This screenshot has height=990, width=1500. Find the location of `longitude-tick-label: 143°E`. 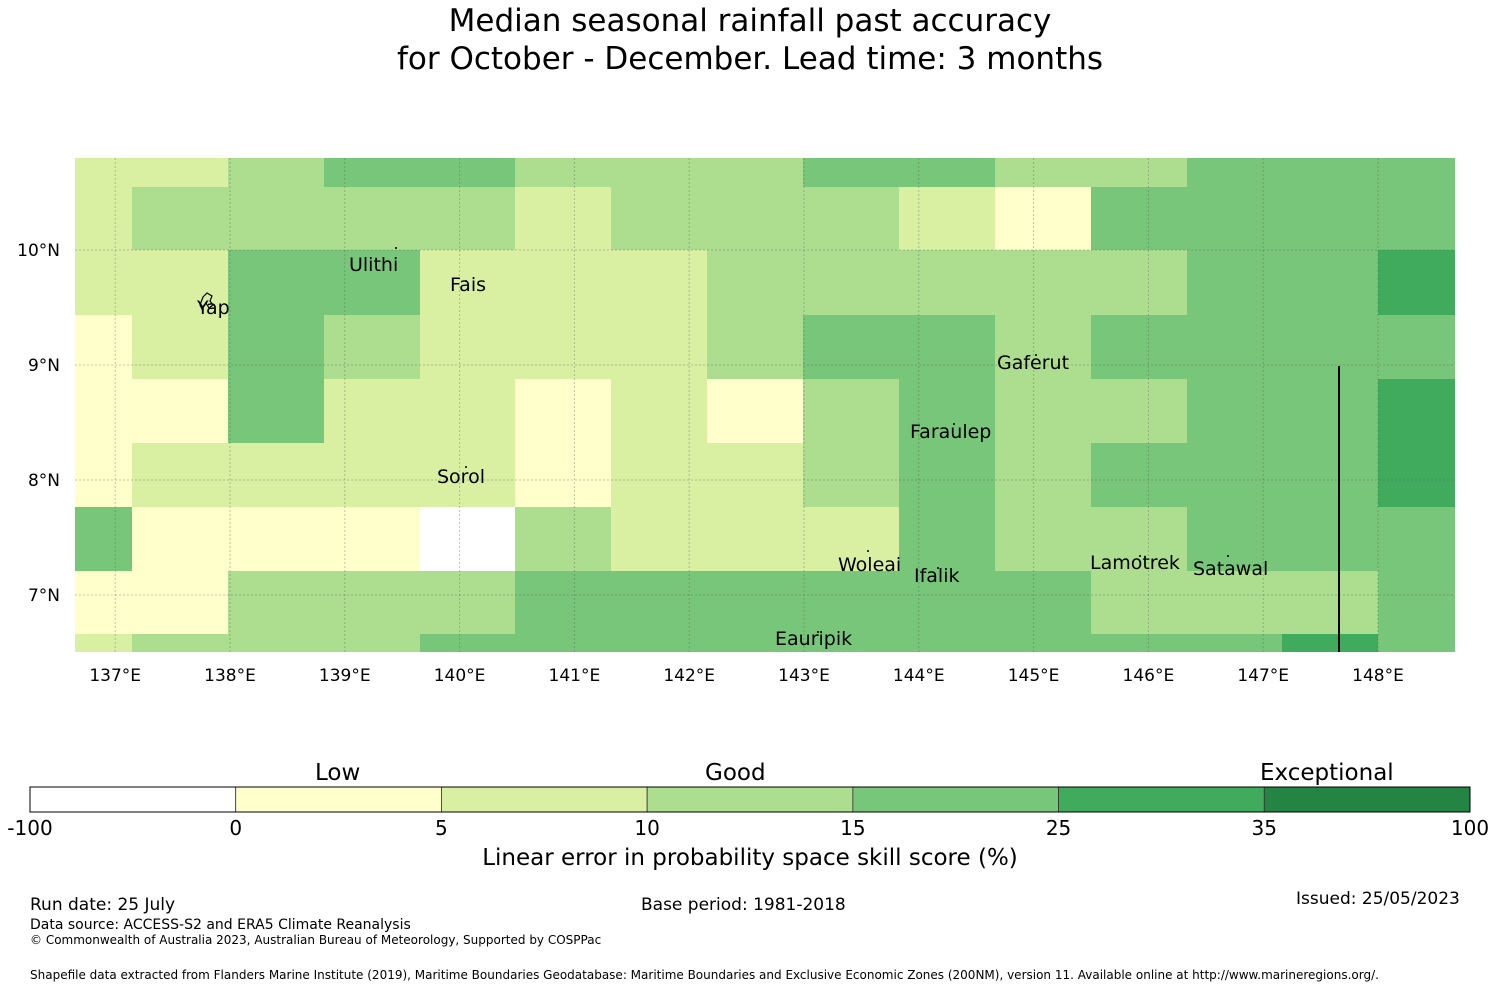

longitude-tick-label: 143°E is located at coordinates (804, 676).